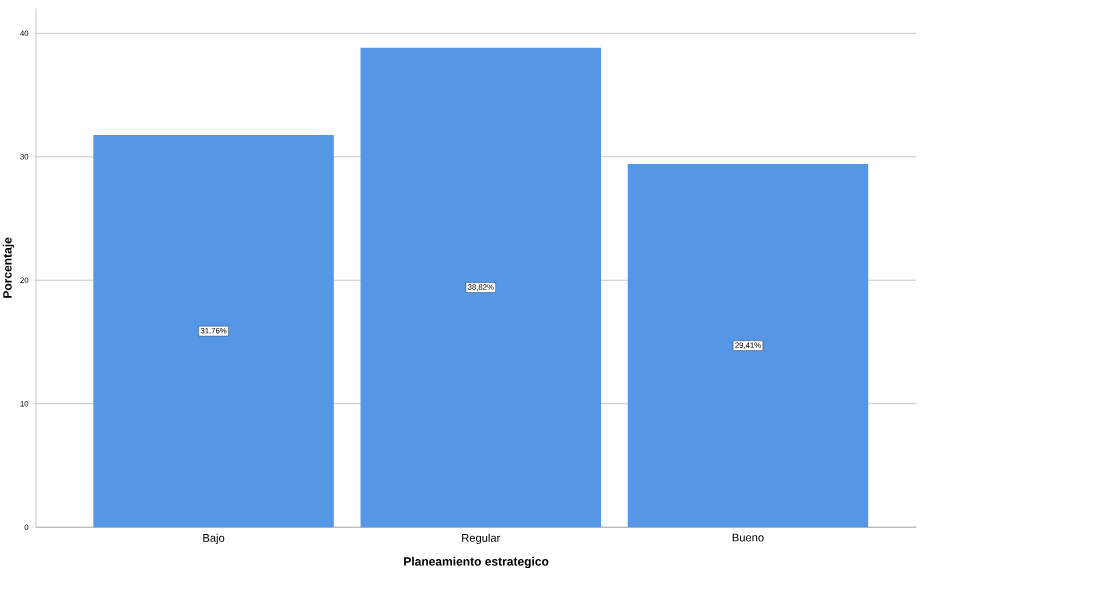 This screenshot has width=1094, height=601. What do you see at coordinates (748, 537) in the screenshot?
I see `x-tick-label: Bueno` at bounding box center [748, 537].